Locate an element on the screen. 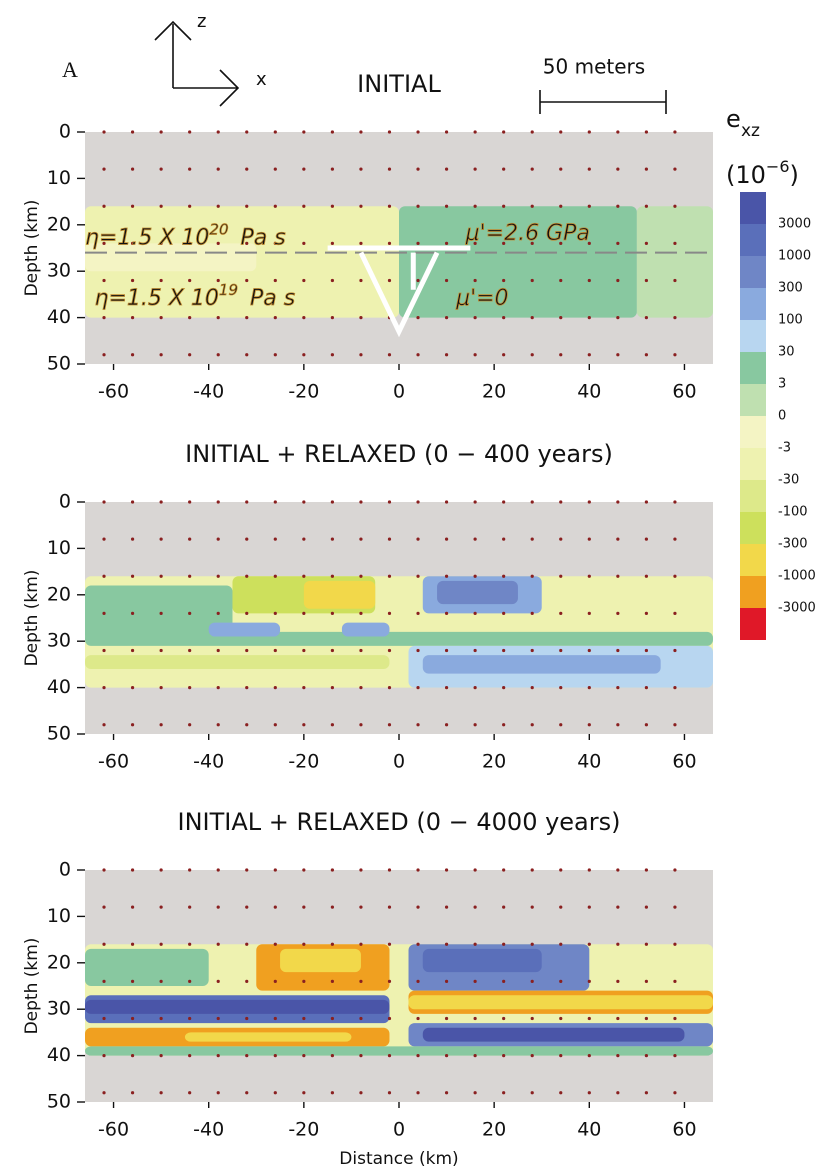 This screenshot has width=840, height=1174. colorbar-label: 1000 is located at coordinates (794, 256).